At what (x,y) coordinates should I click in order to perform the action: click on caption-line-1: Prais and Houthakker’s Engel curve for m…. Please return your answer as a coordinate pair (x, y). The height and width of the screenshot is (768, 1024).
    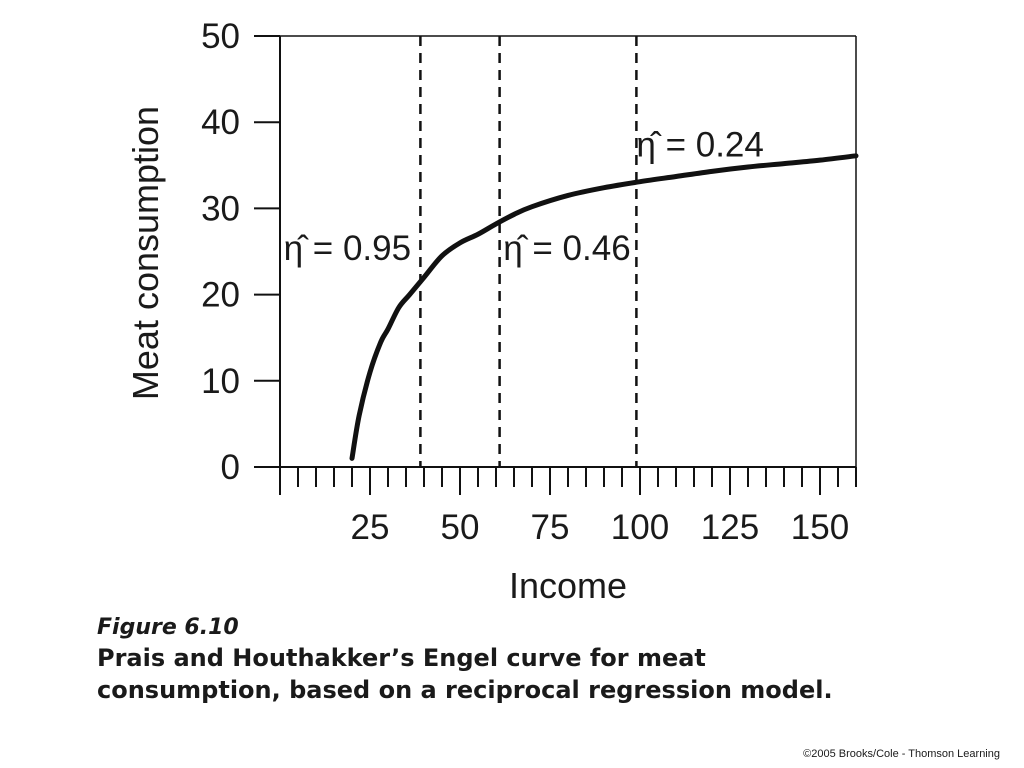
    Looking at the image, I should click on (401, 658).